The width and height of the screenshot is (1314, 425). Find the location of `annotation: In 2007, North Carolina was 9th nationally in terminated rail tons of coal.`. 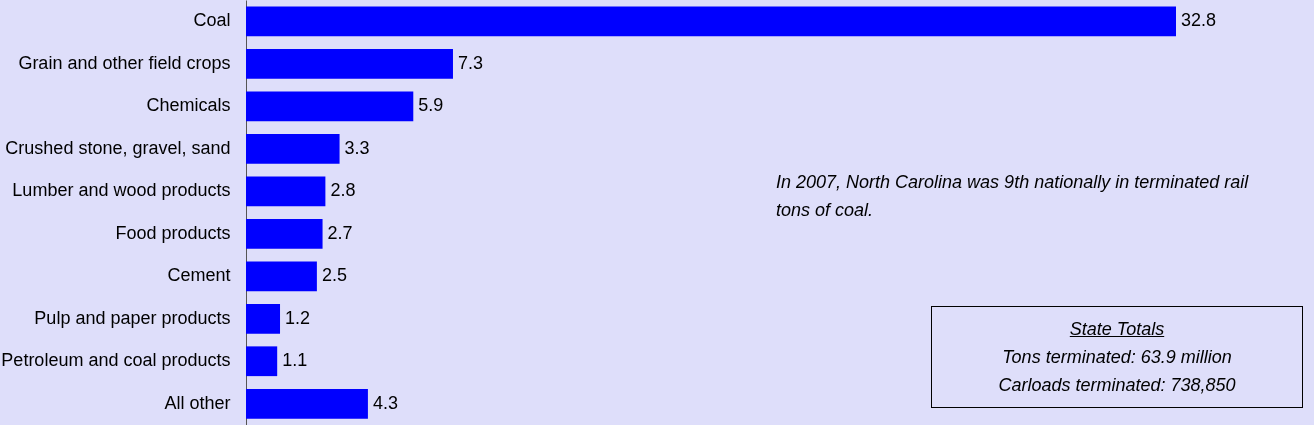

annotation: In 2007, North Carolina was 9th nationally in terminated rail tons of coal. is located at coordinates (1013, 196).